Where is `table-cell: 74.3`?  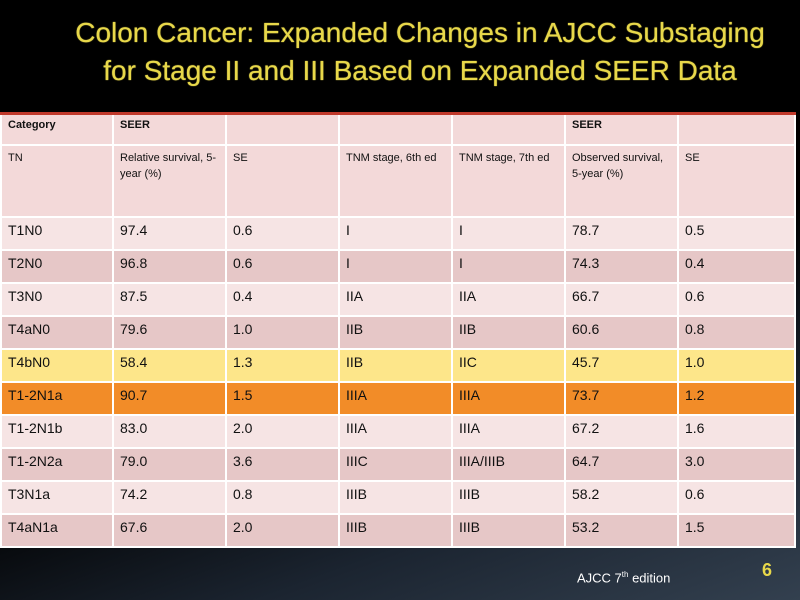
table-cell: 74.3 is located at coordinates (621, 266).